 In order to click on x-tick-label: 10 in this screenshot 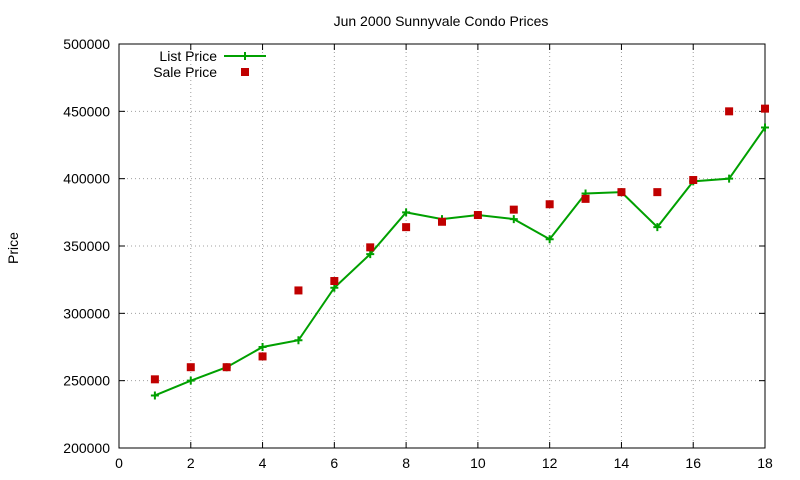, I will do `click(478, 463)`.